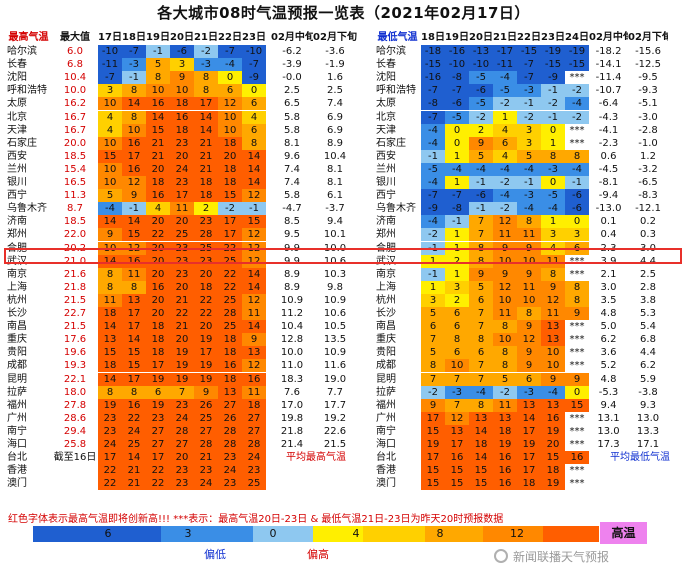 The width and height of the screenshot is (687, 569). What do you see at coordinates (17, 340) in the screenshot?
I see `max-city-label: 重庆` at bounding box center [17, 340].